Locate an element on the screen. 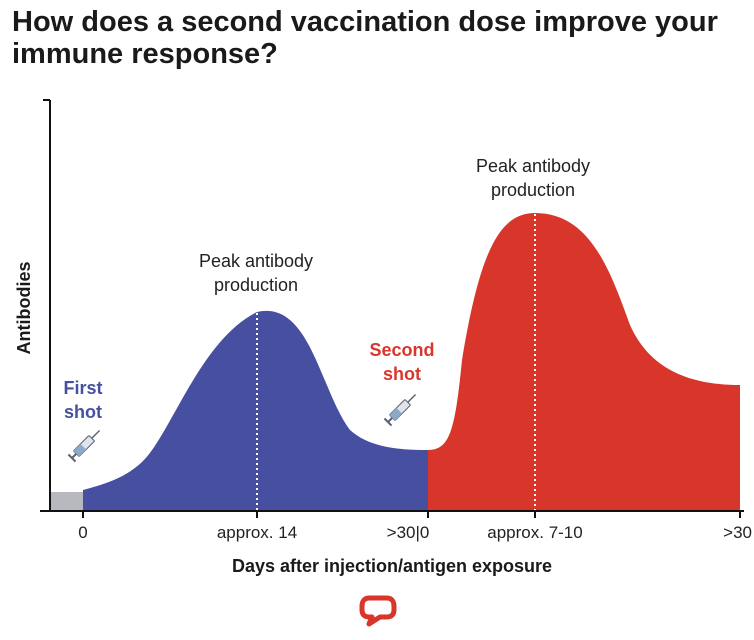 This screenshot has width=754, height=640. second-peak-annotation-line2: production is located at coordinates (533, 190).